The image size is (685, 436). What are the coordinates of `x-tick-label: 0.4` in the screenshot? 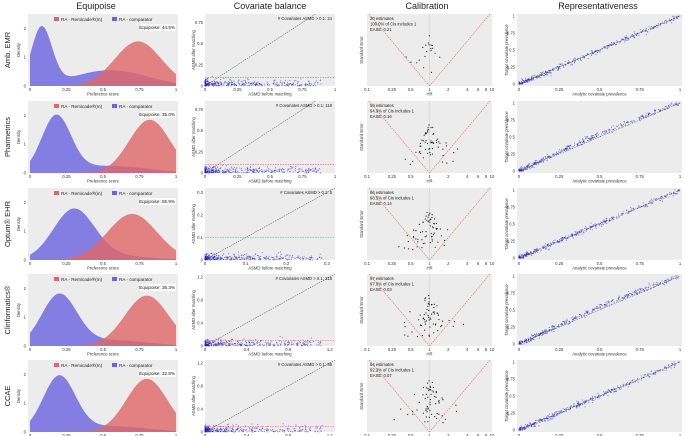 It's located at (247, 434).